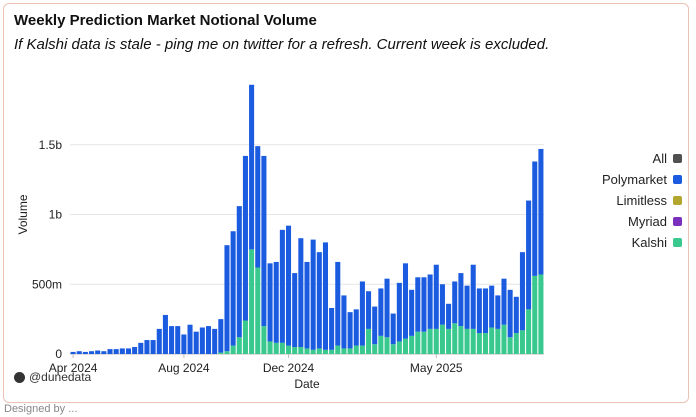 The height and width of the screenshot is (417, 696). I want to click on legend-label: Limitless, so click(641, 200).